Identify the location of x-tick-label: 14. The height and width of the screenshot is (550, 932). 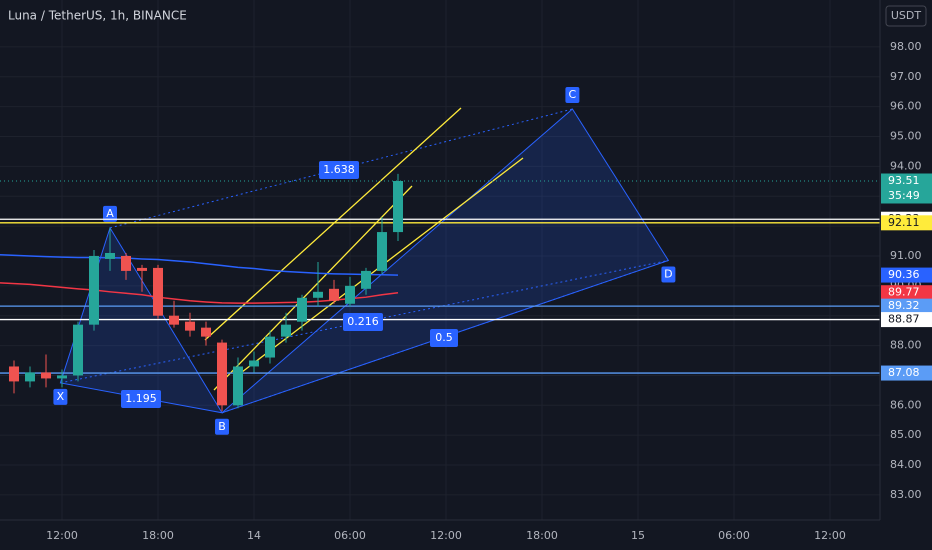
(254, 535).